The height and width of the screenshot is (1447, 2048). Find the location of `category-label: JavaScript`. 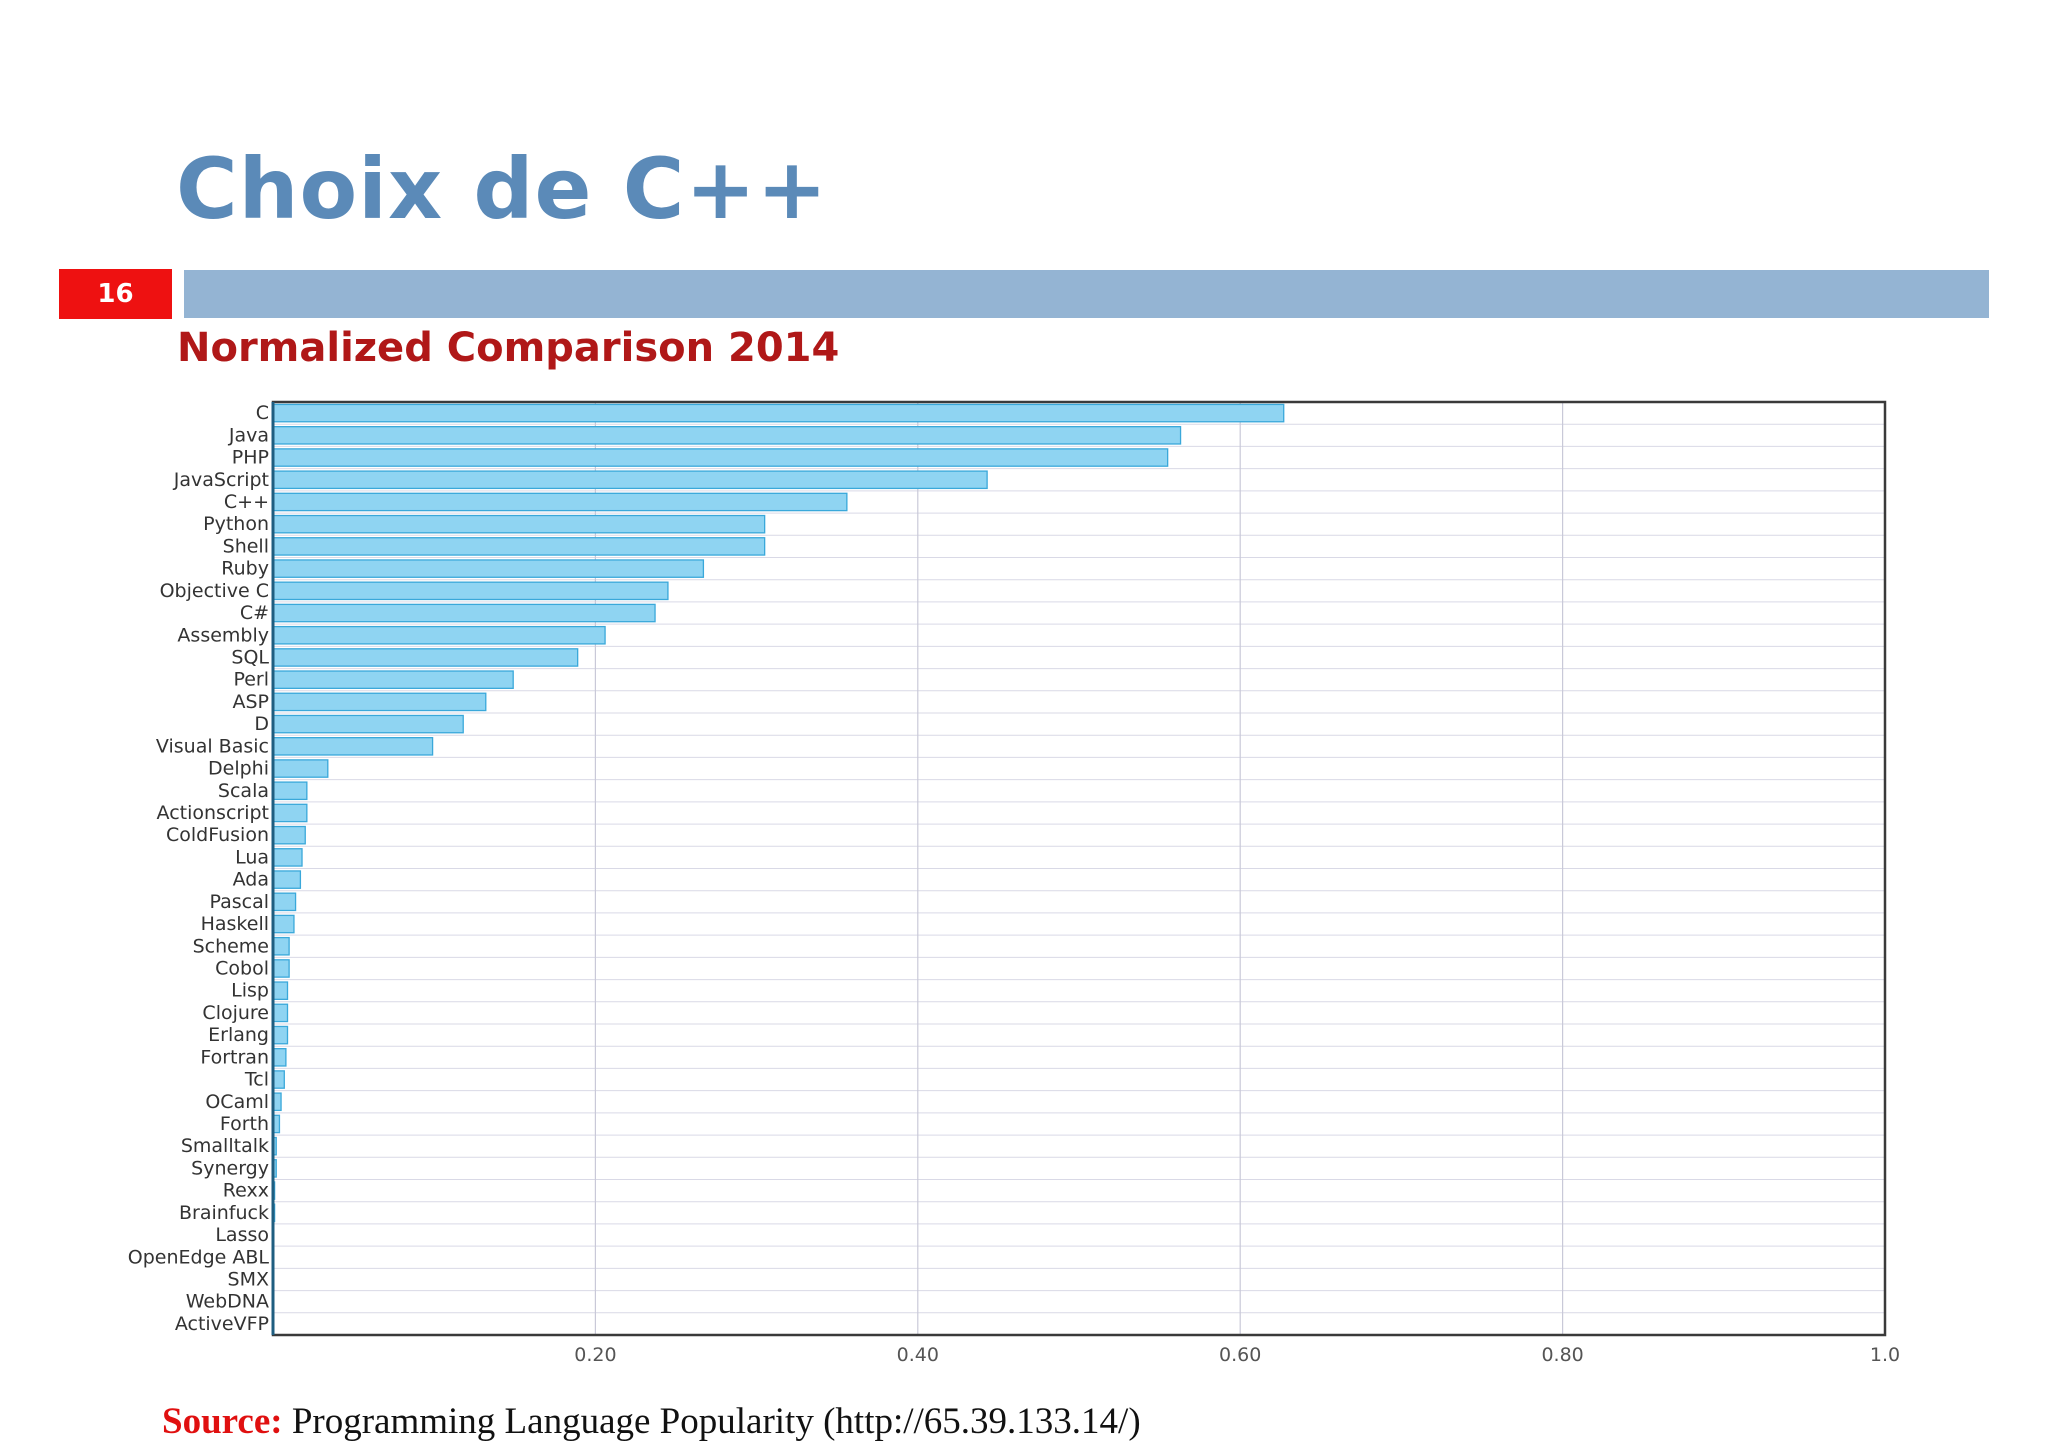

category-label: JavaScript is located at coordinates (221, 480).